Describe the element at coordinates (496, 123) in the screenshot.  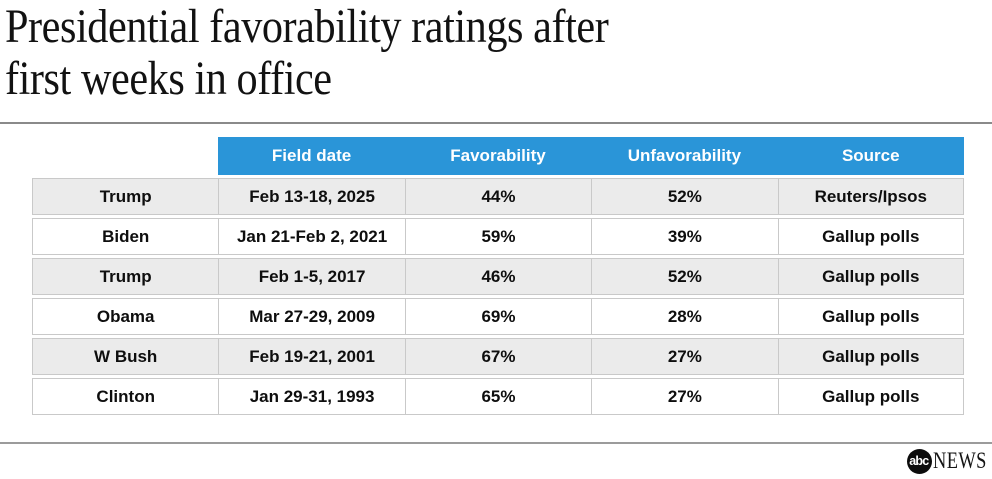
I see `title-divider` at that location.